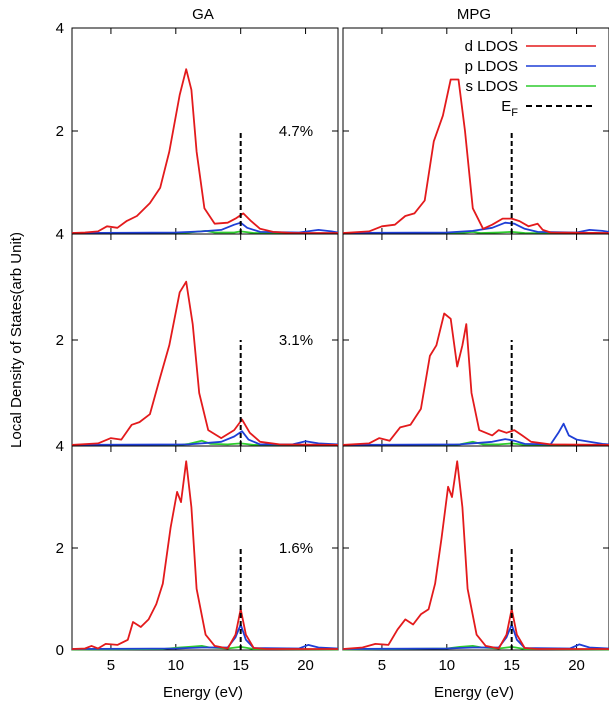  I want to click on strain-label: 3.1%, so click(296, 340).